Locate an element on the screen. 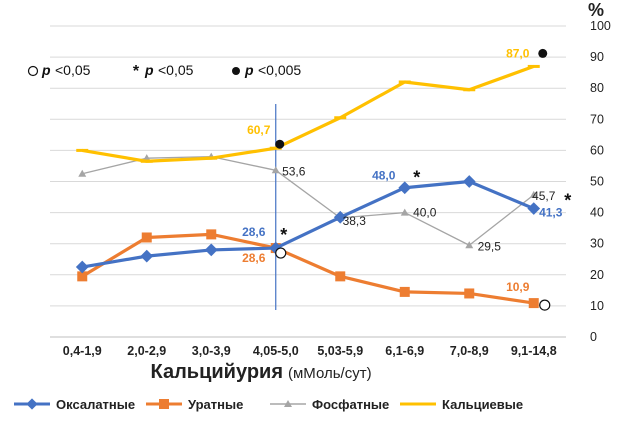  data-label: 60,7 is located at coordinates (259, 130).